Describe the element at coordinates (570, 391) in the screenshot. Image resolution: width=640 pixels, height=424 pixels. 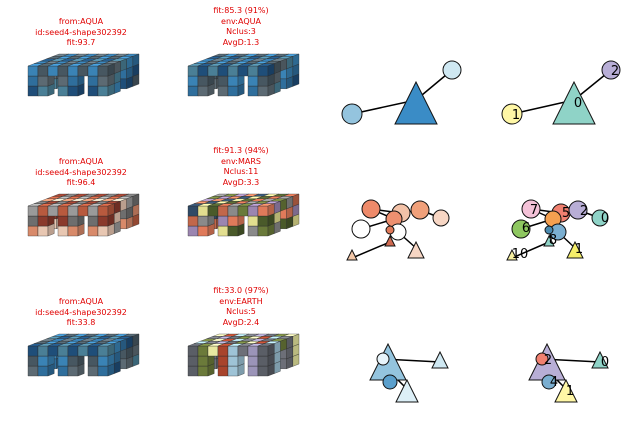
I see `node-label: 1` at that location.